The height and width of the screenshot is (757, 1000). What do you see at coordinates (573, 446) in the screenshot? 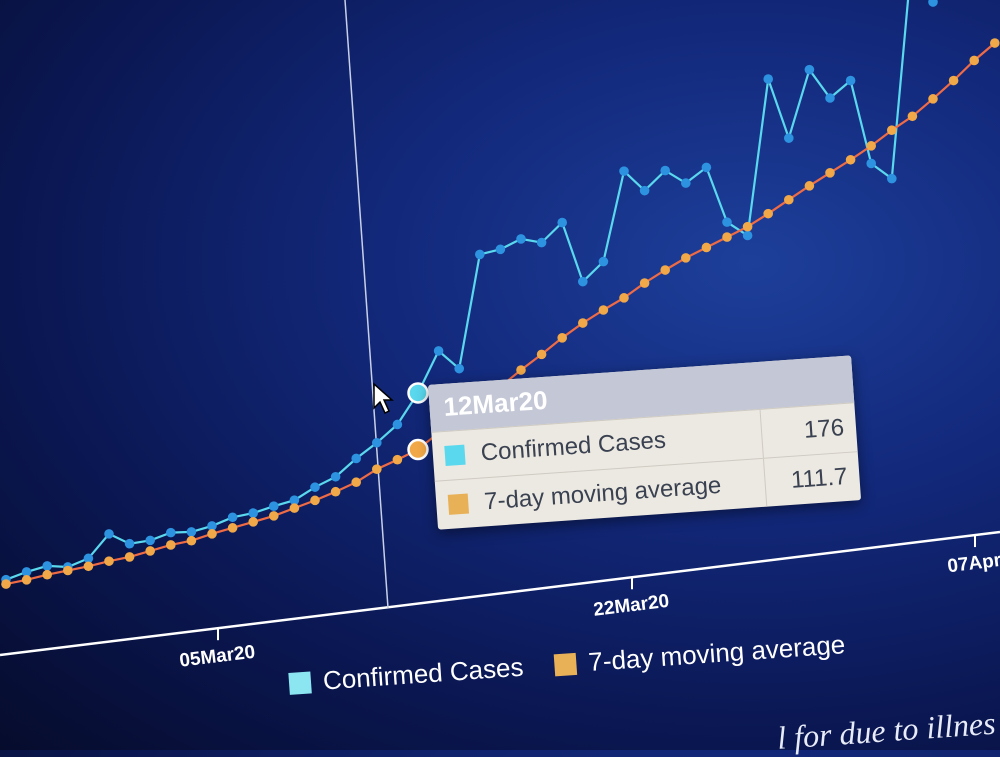
I see `tooltip-label-confirmed: Confirmed Cases` at bounding box center [573, 446].